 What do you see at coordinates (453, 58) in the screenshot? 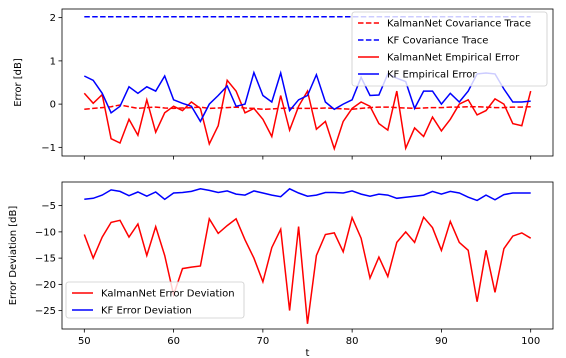
I see `legend-label: KalmanNet Empirical Error` at bounding box center [453, 58].